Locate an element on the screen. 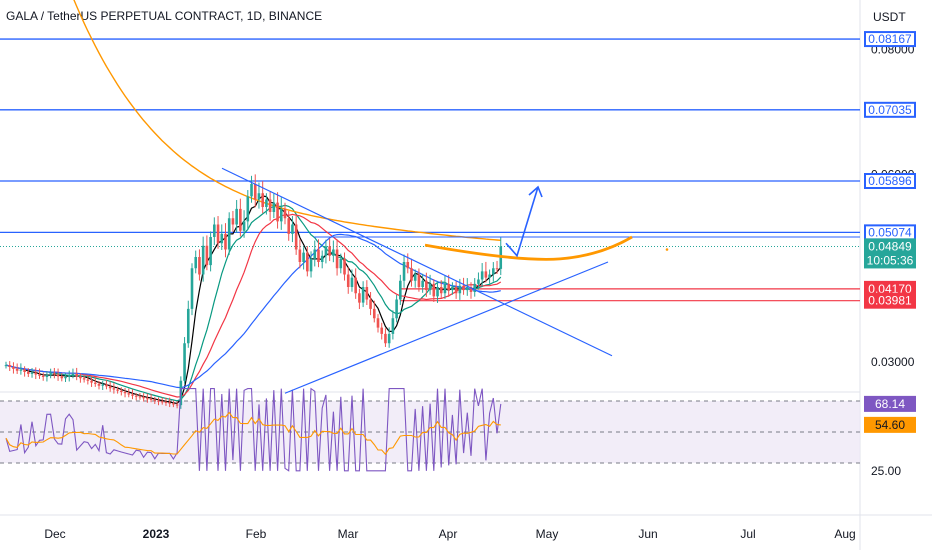  price-tick-label: 0.03000 is located at coordinates (893, 362).